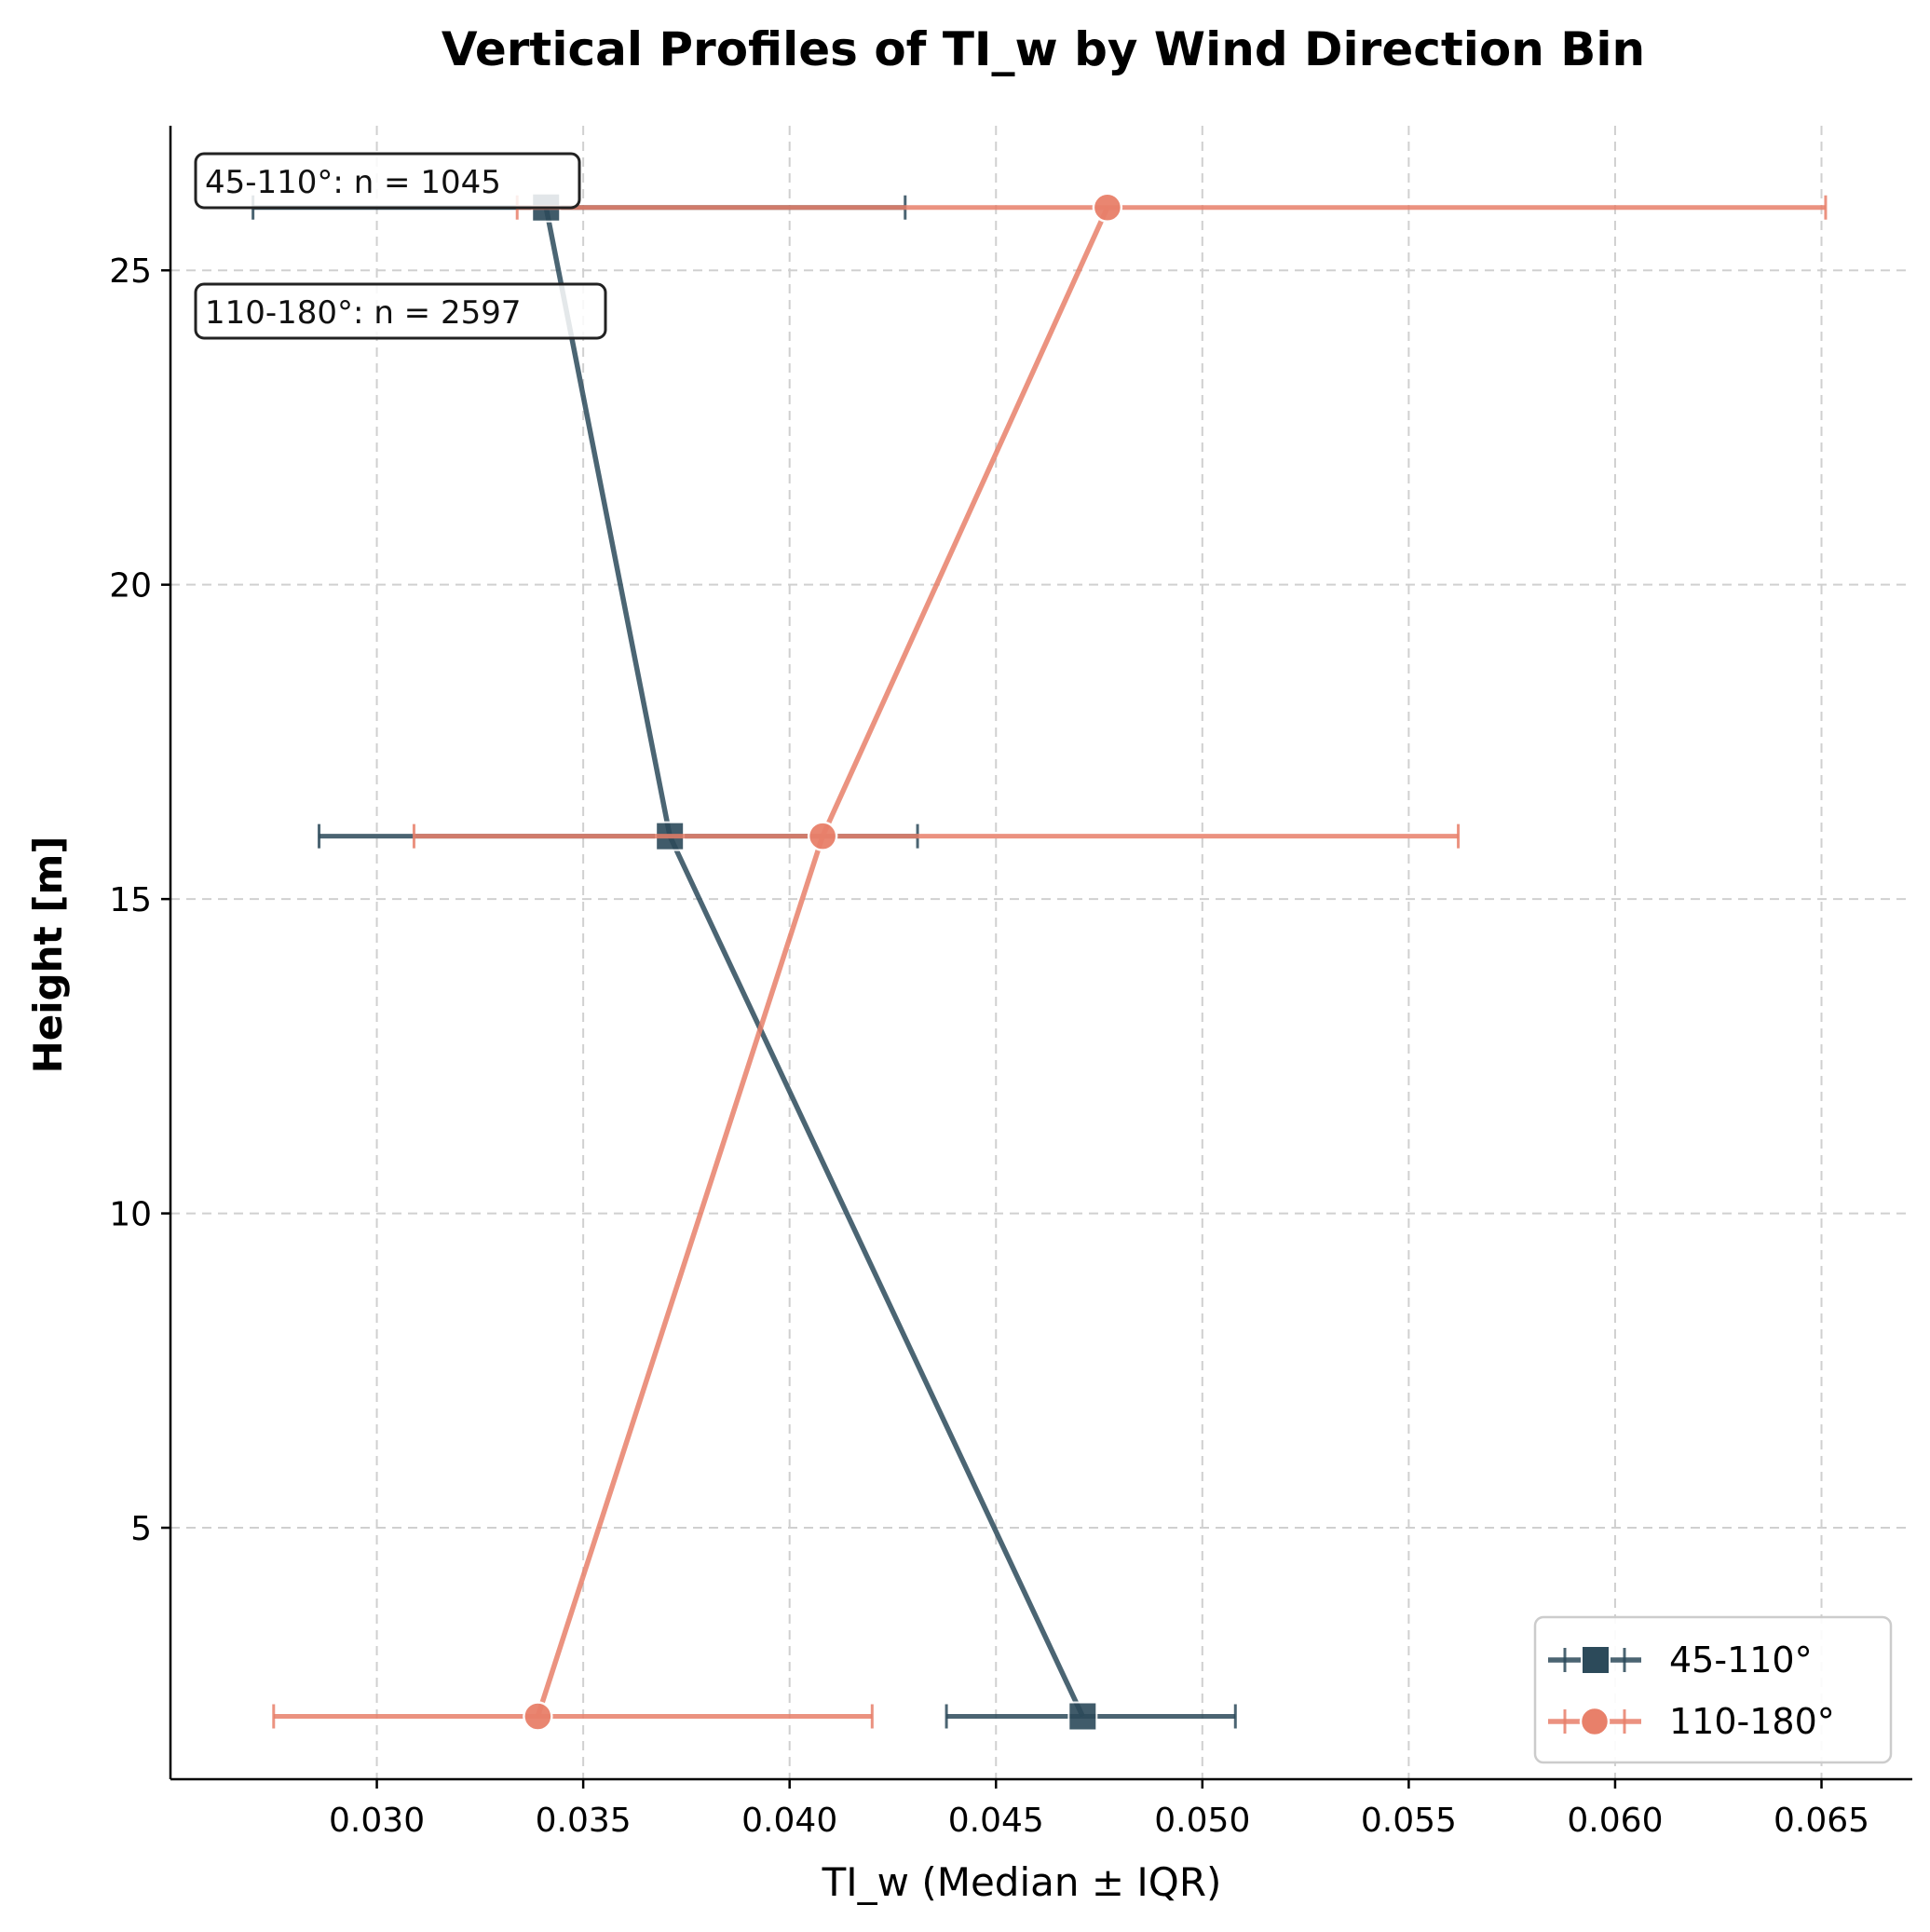  Describe the element at coordinates (1615, 1821) in the screenshot. I see `x-tick-label: 0.060` at that location.